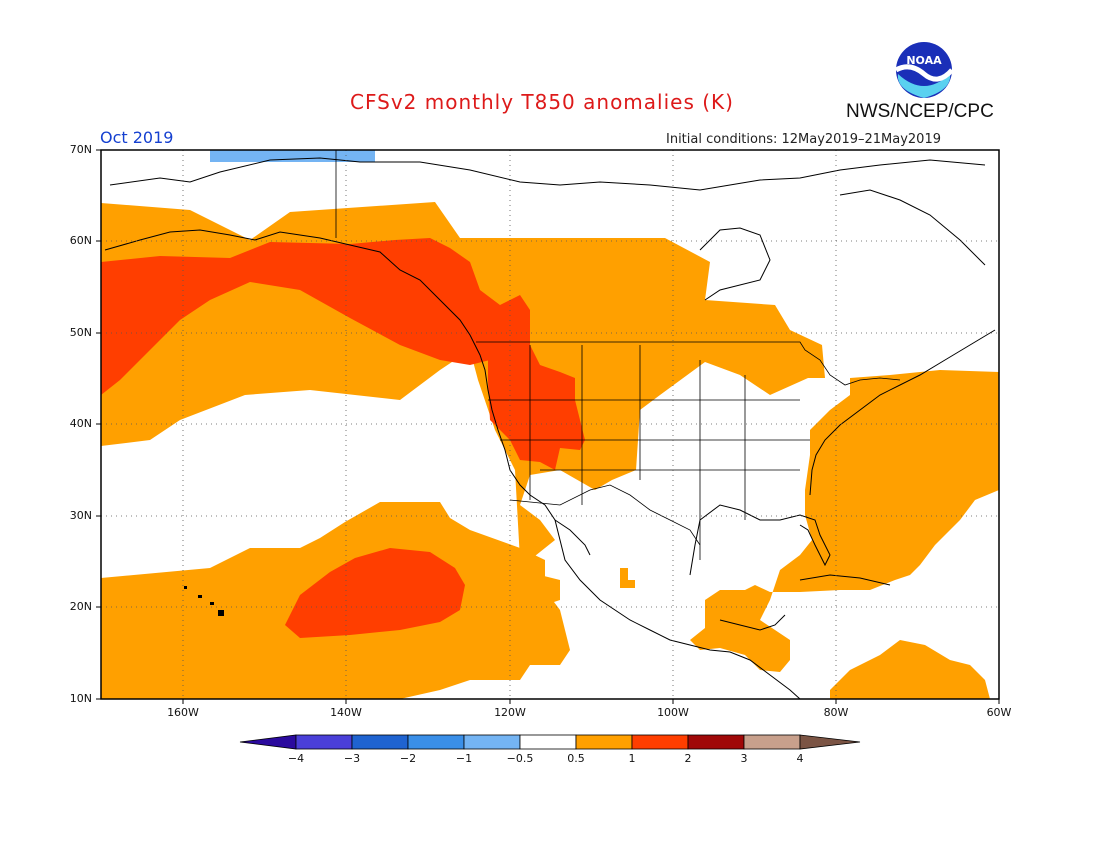  I want to click on colorbar-label: 2, so click(688, 758).